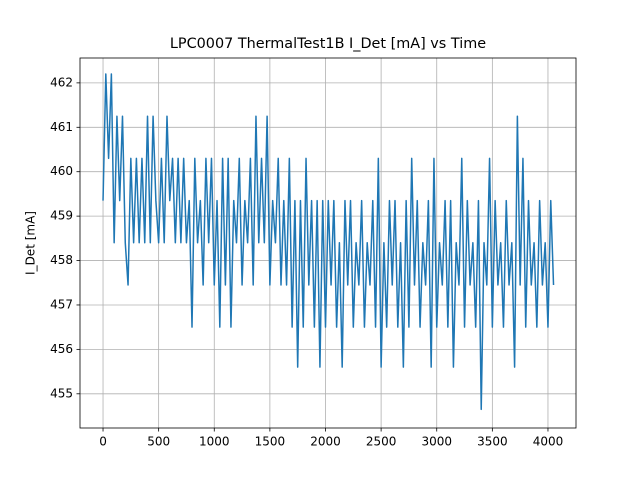 The height and width of the screenshot is (480, 640). Describe the element at coordinates (270, 442) in the screenshot. I see `x-tick-label: 1500` at that location.